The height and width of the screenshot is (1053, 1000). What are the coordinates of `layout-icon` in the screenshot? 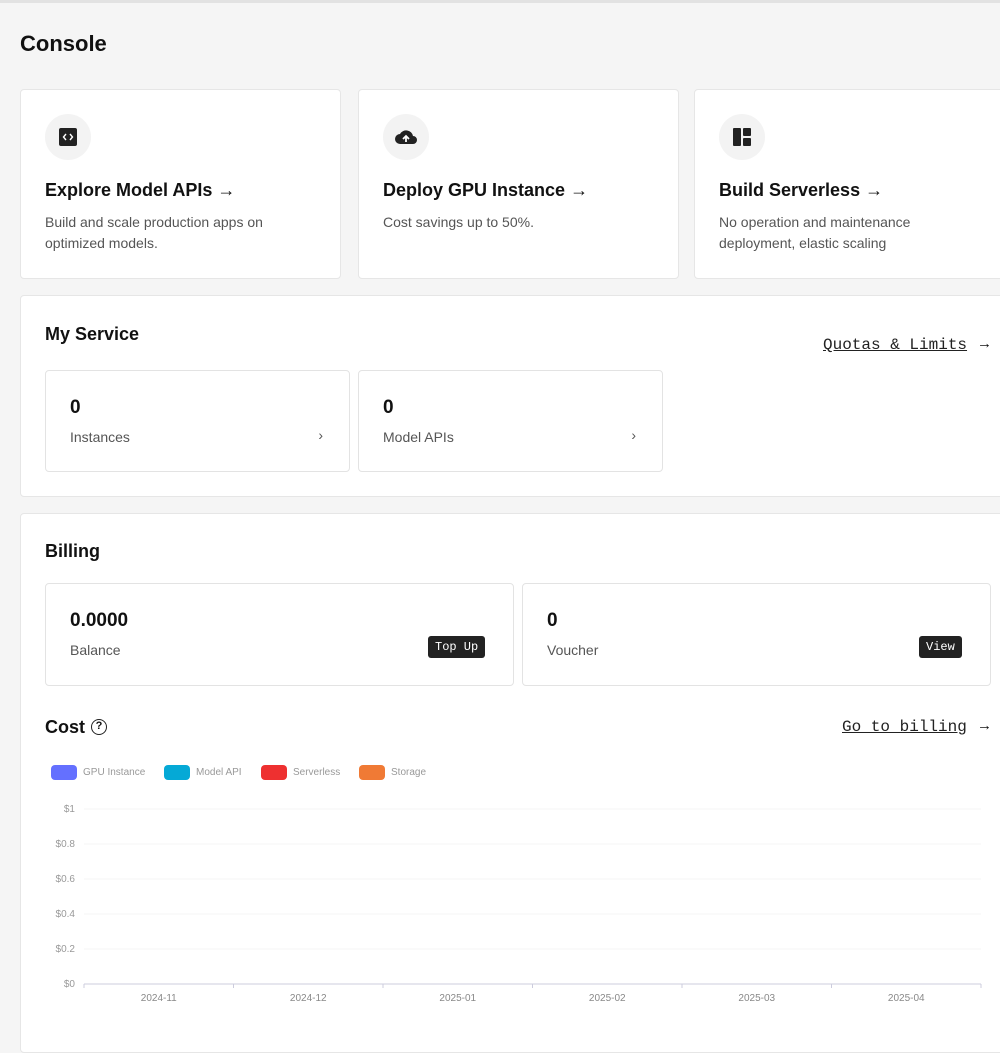 It's located at (742, 137).